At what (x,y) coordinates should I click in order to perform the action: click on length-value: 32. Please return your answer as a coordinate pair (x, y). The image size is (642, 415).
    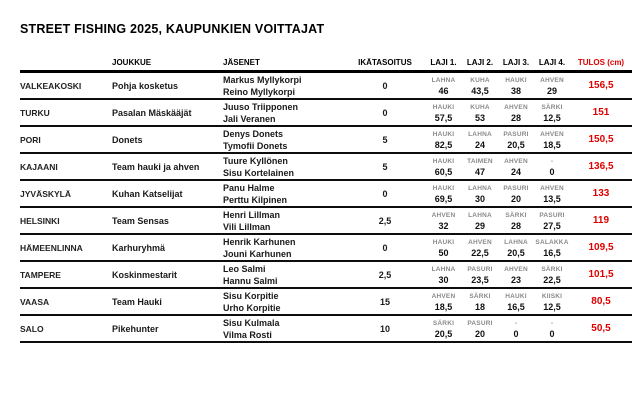
    Looking at the image, I should click on (443, 226).